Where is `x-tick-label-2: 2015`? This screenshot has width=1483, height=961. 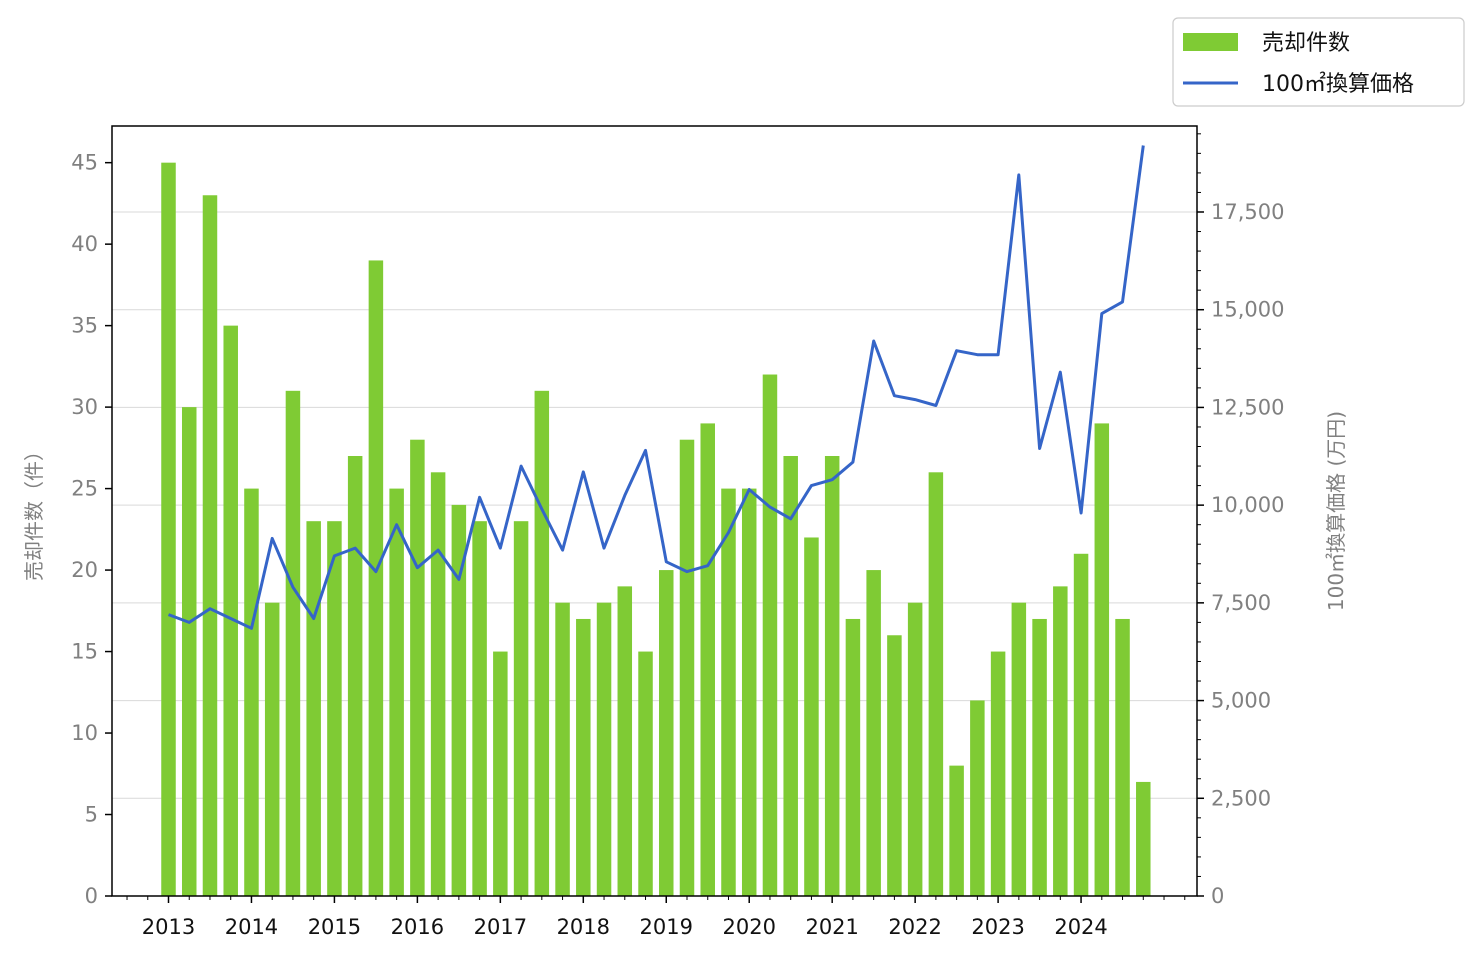
x-tick-label-2: 2015 is located at coordinates (334, 927).